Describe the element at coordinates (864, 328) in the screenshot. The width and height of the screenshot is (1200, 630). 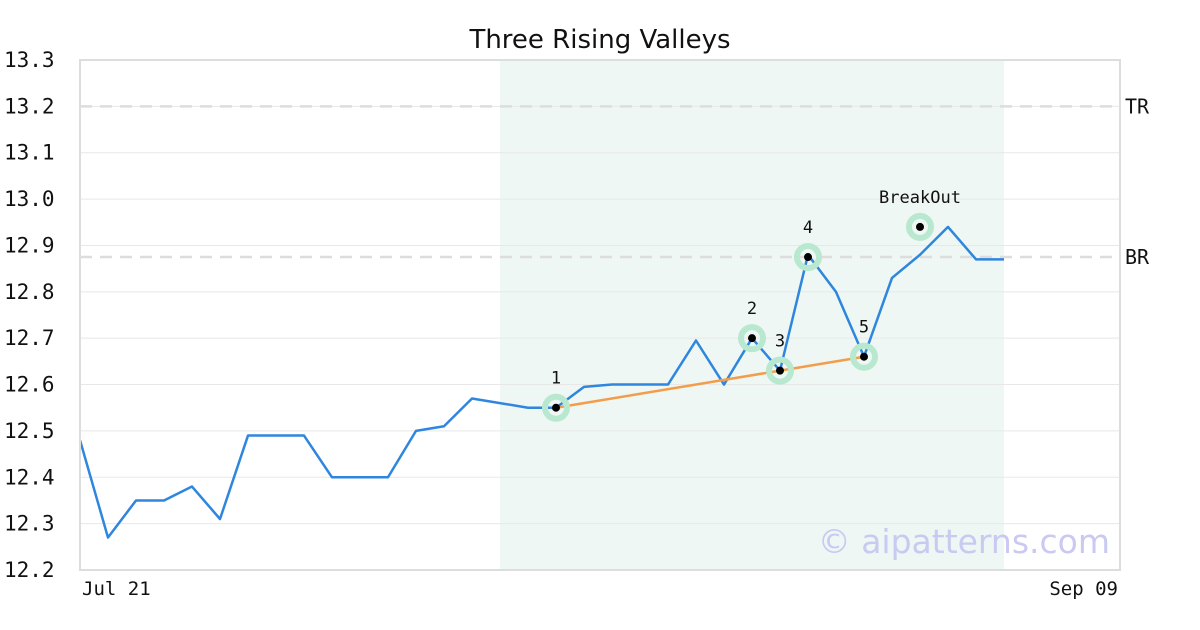
I see `pattern-point-label: 5` at that location.